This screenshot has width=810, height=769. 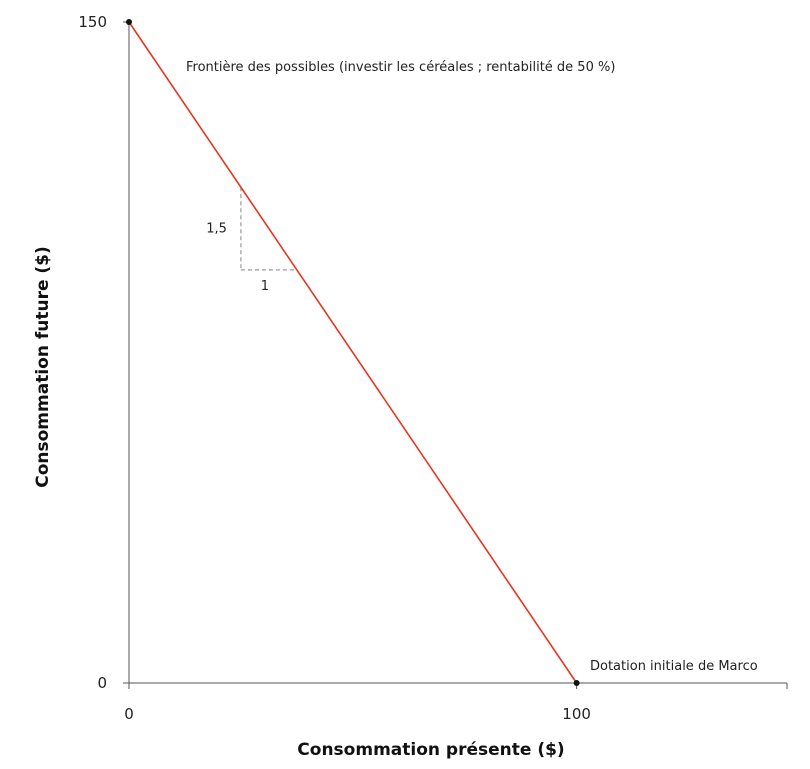 What do you see at coordinates (576, 714) in the screenshot?
I see `x-tick-label: 100` at bounding box center [576, 714].